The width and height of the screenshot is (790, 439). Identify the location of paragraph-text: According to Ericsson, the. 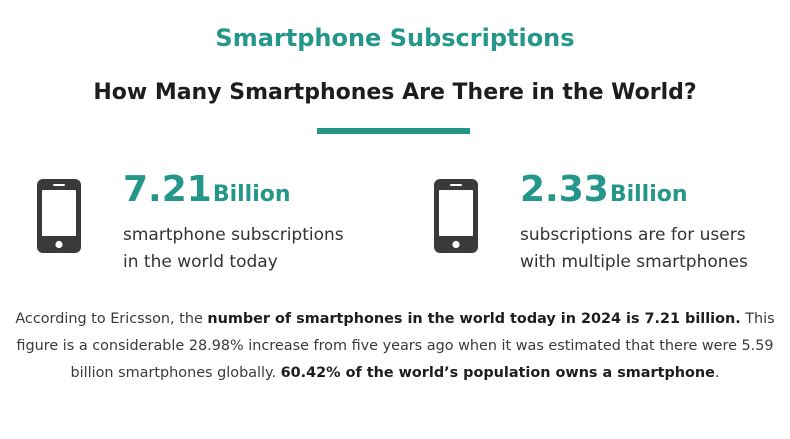
(111, 319).